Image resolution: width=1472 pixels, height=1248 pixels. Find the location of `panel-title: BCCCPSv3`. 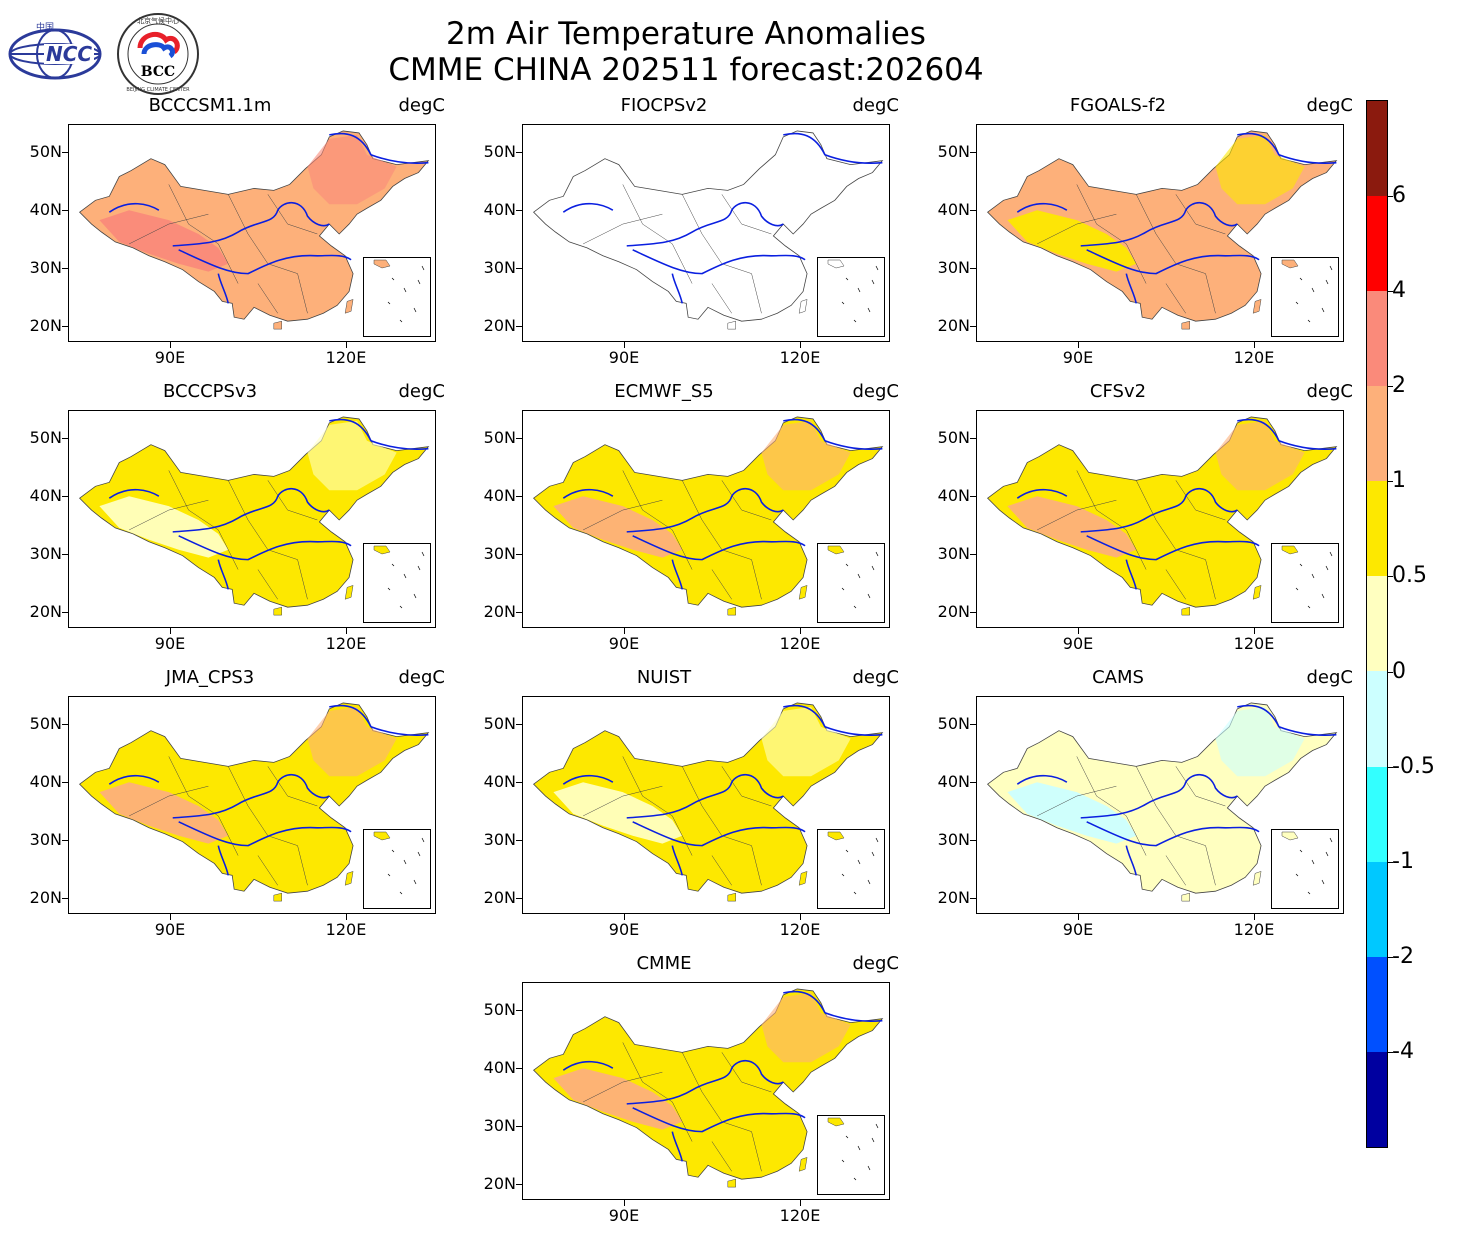

panel-title: BCCCPSv3 is located at coordinates (210, 391).